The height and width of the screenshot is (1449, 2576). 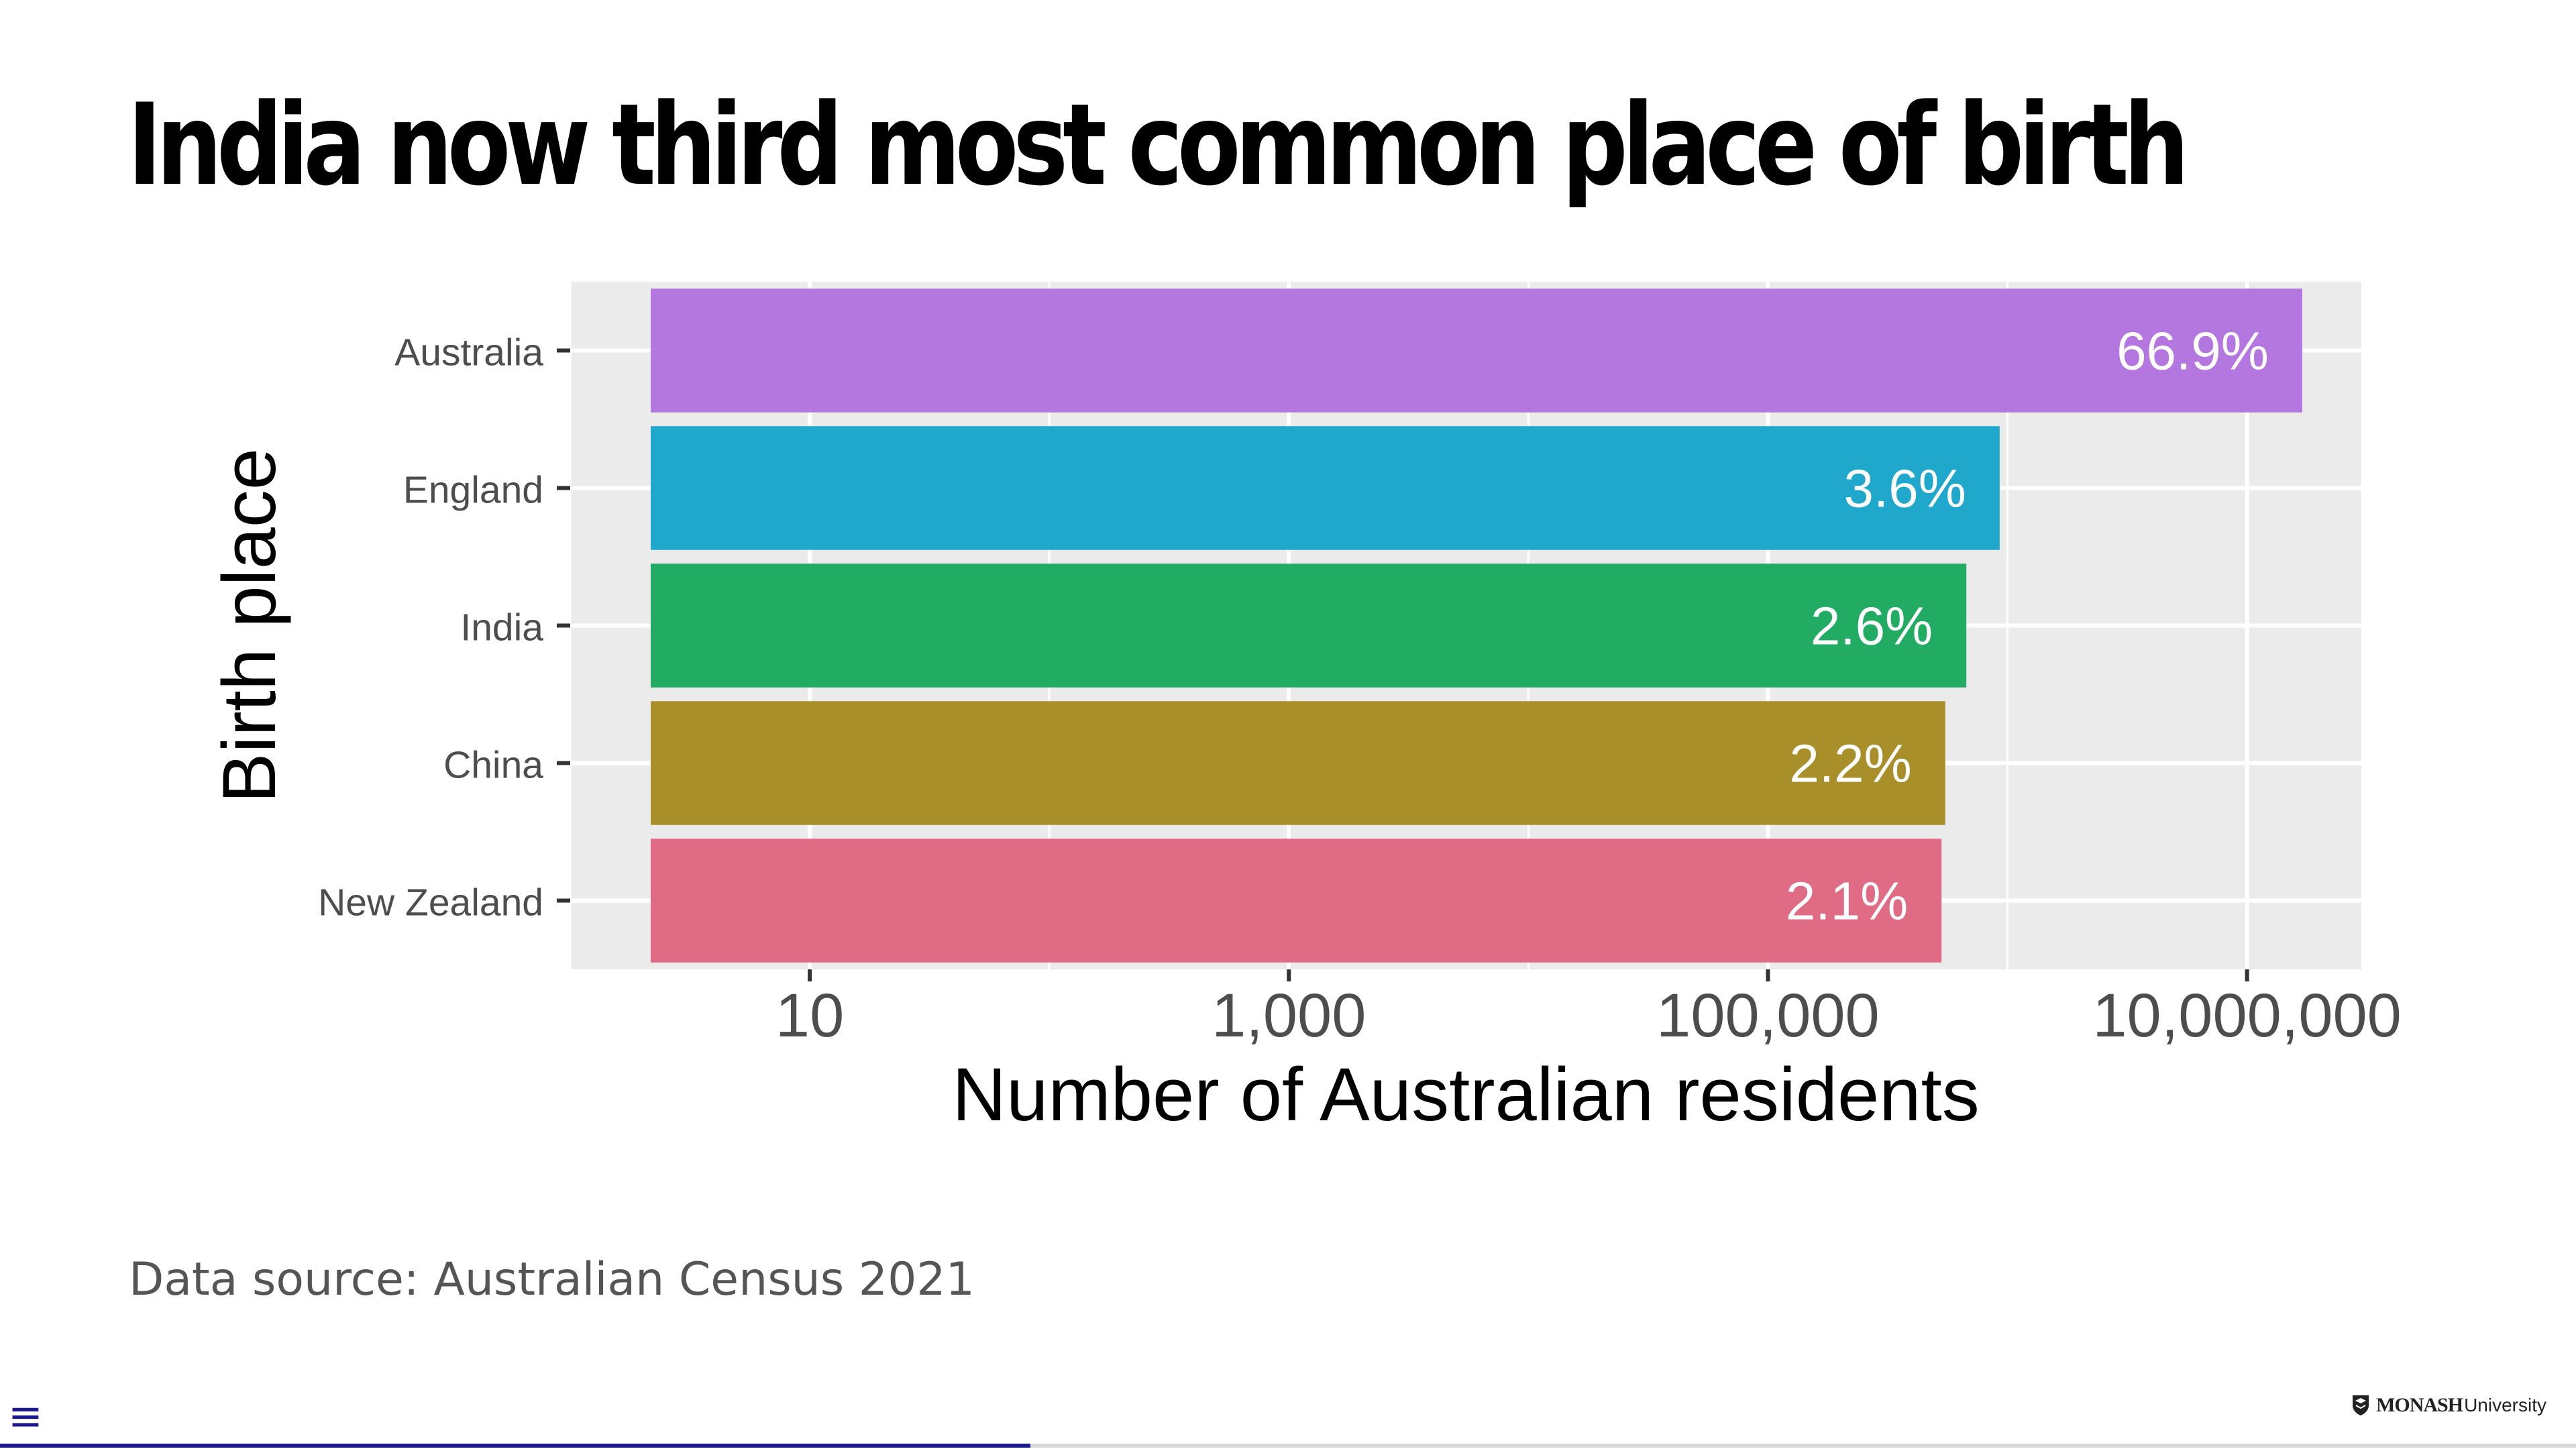 What do you see at coordinates (1325, 488) in the screenshot?
I see `bar-england` at bounding box center [1325, 488].